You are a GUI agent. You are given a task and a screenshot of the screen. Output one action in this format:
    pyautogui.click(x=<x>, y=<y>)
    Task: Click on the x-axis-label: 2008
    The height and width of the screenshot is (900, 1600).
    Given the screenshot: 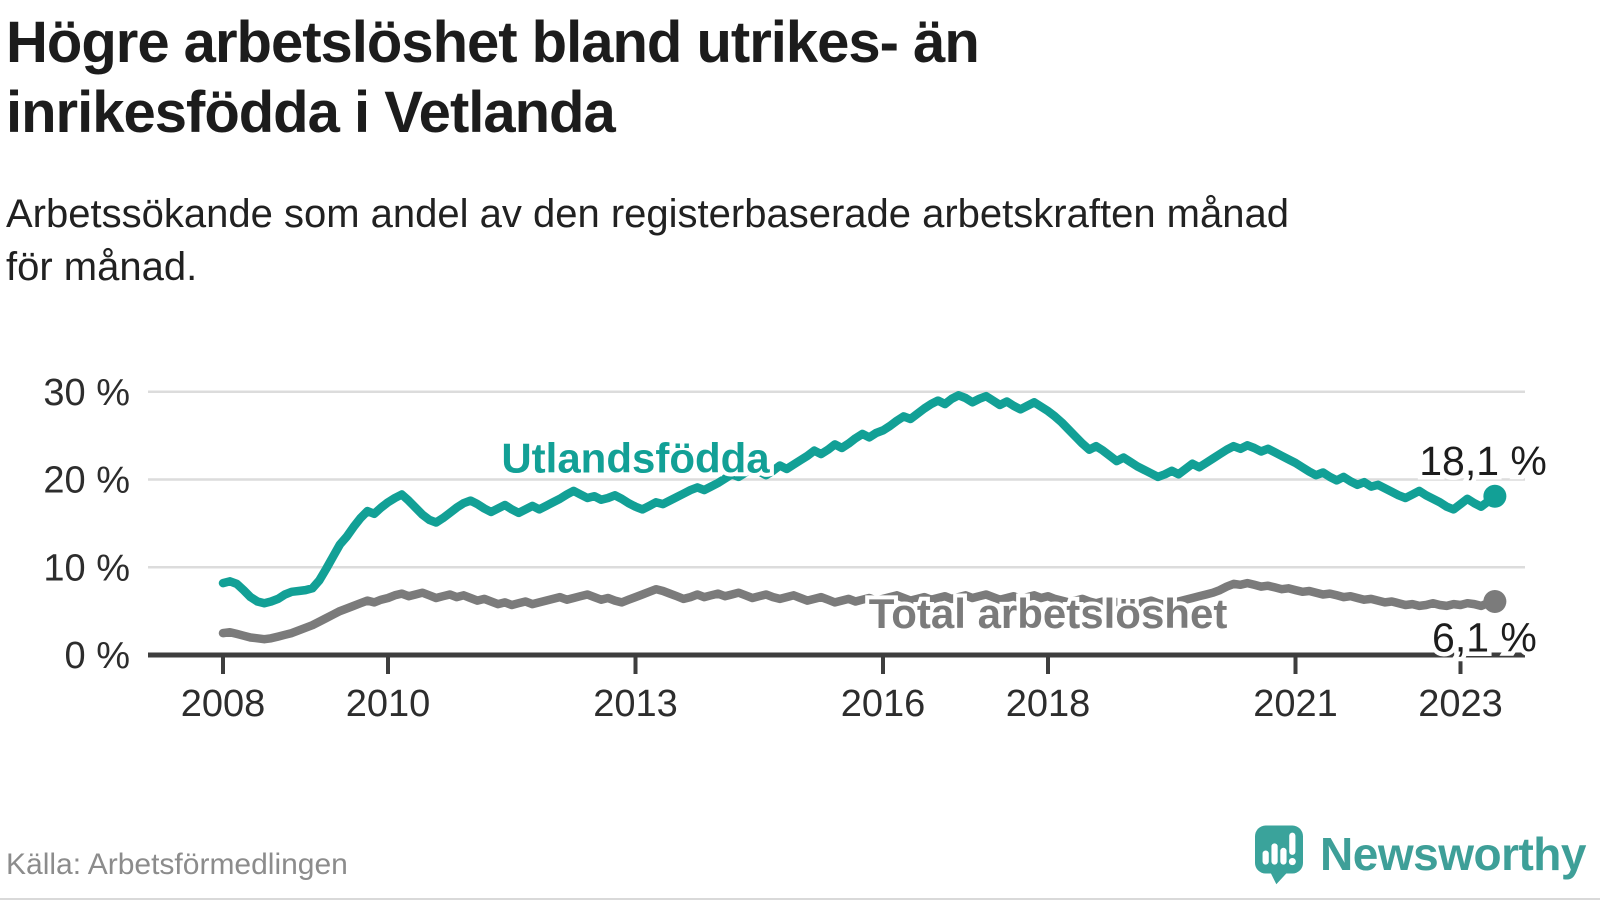 What is the action you would take?
    pyautogui.click(x=223, y=704)
    